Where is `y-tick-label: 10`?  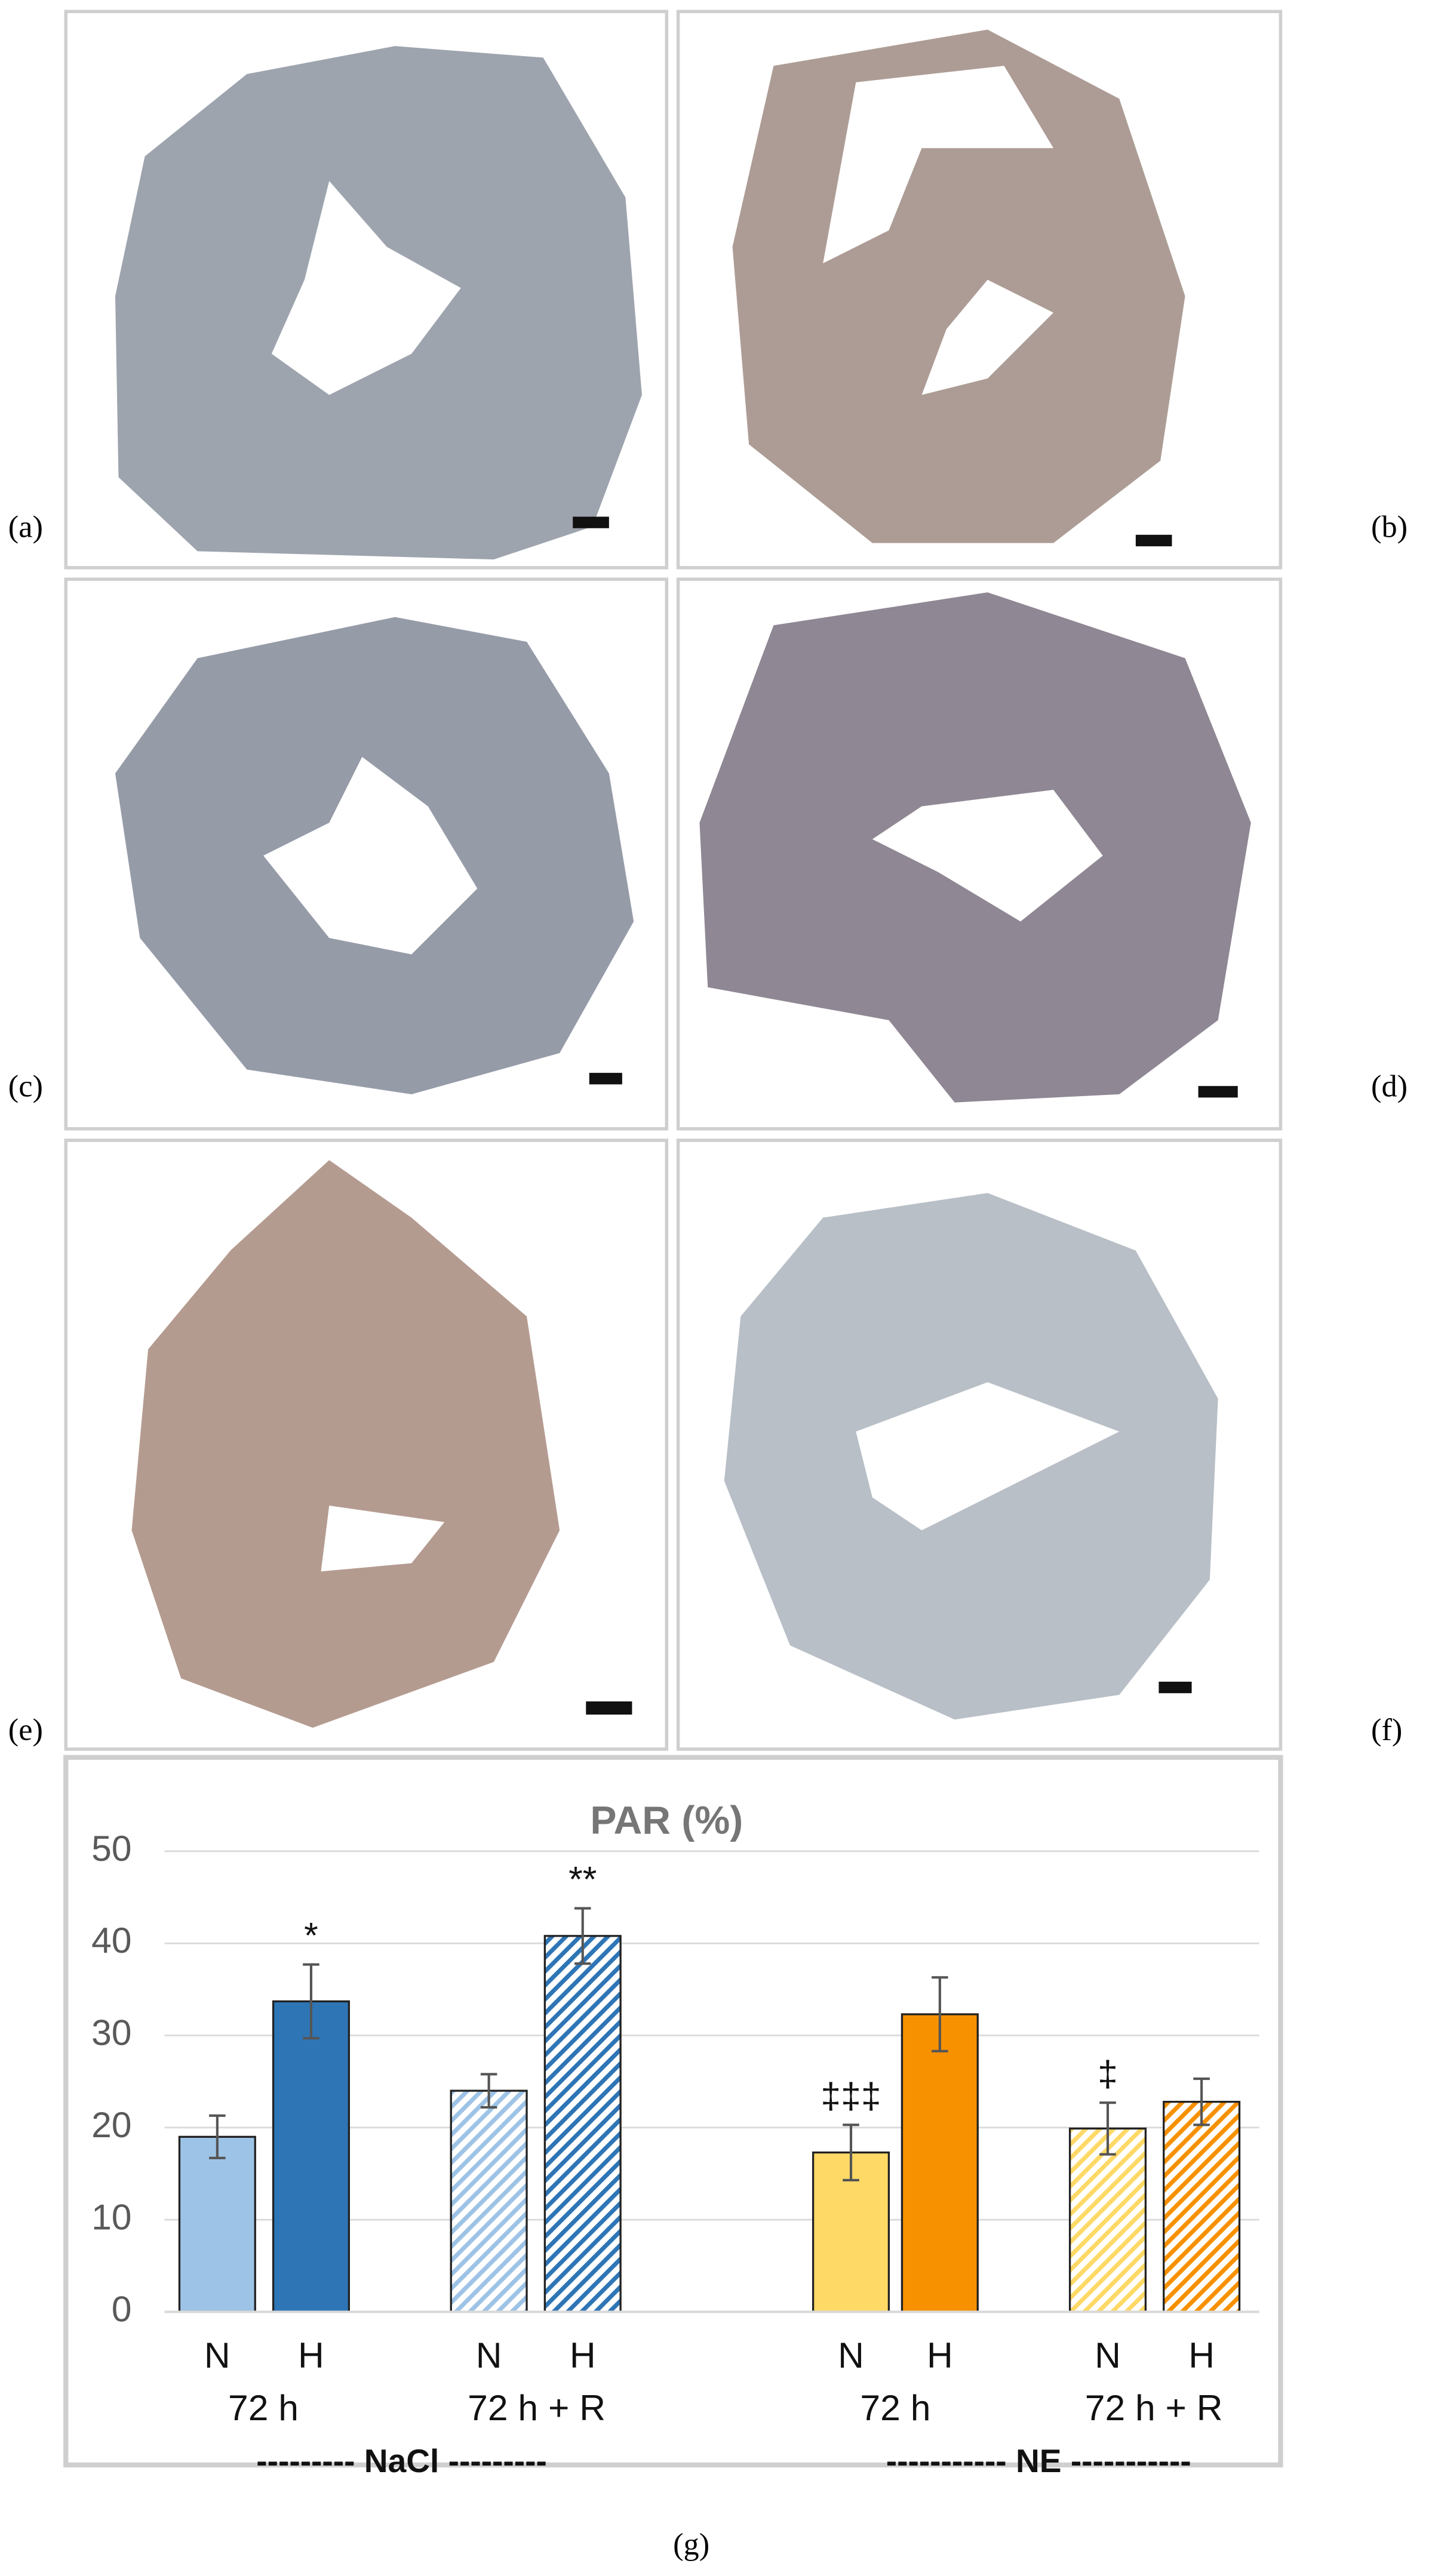 y-tick-label: 10 is located at coordinates (111, 2216).